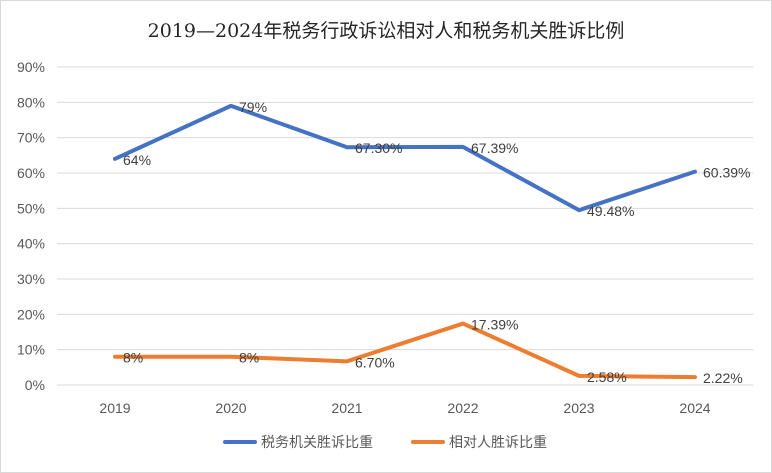  What do you see at coordinates (230, 408) in the screenshot?
I see `x-tick-label: 2020` at bounding box center [230, 408].